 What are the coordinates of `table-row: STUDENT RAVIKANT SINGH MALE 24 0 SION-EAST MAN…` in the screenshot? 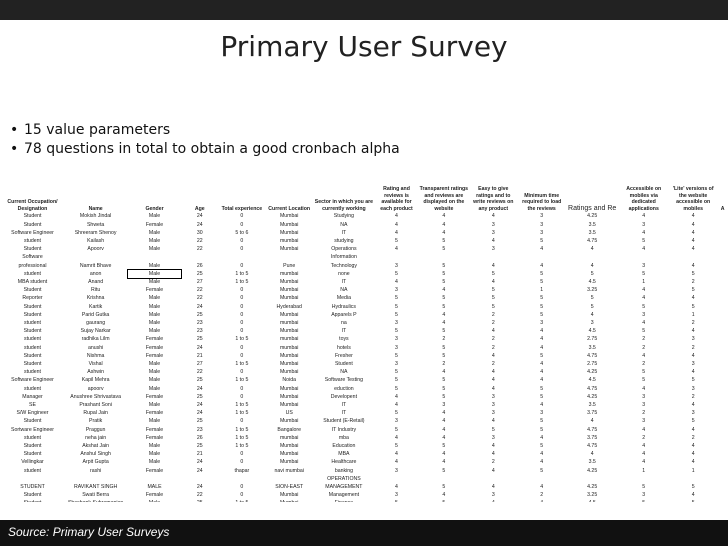 It's located at (365, 487).